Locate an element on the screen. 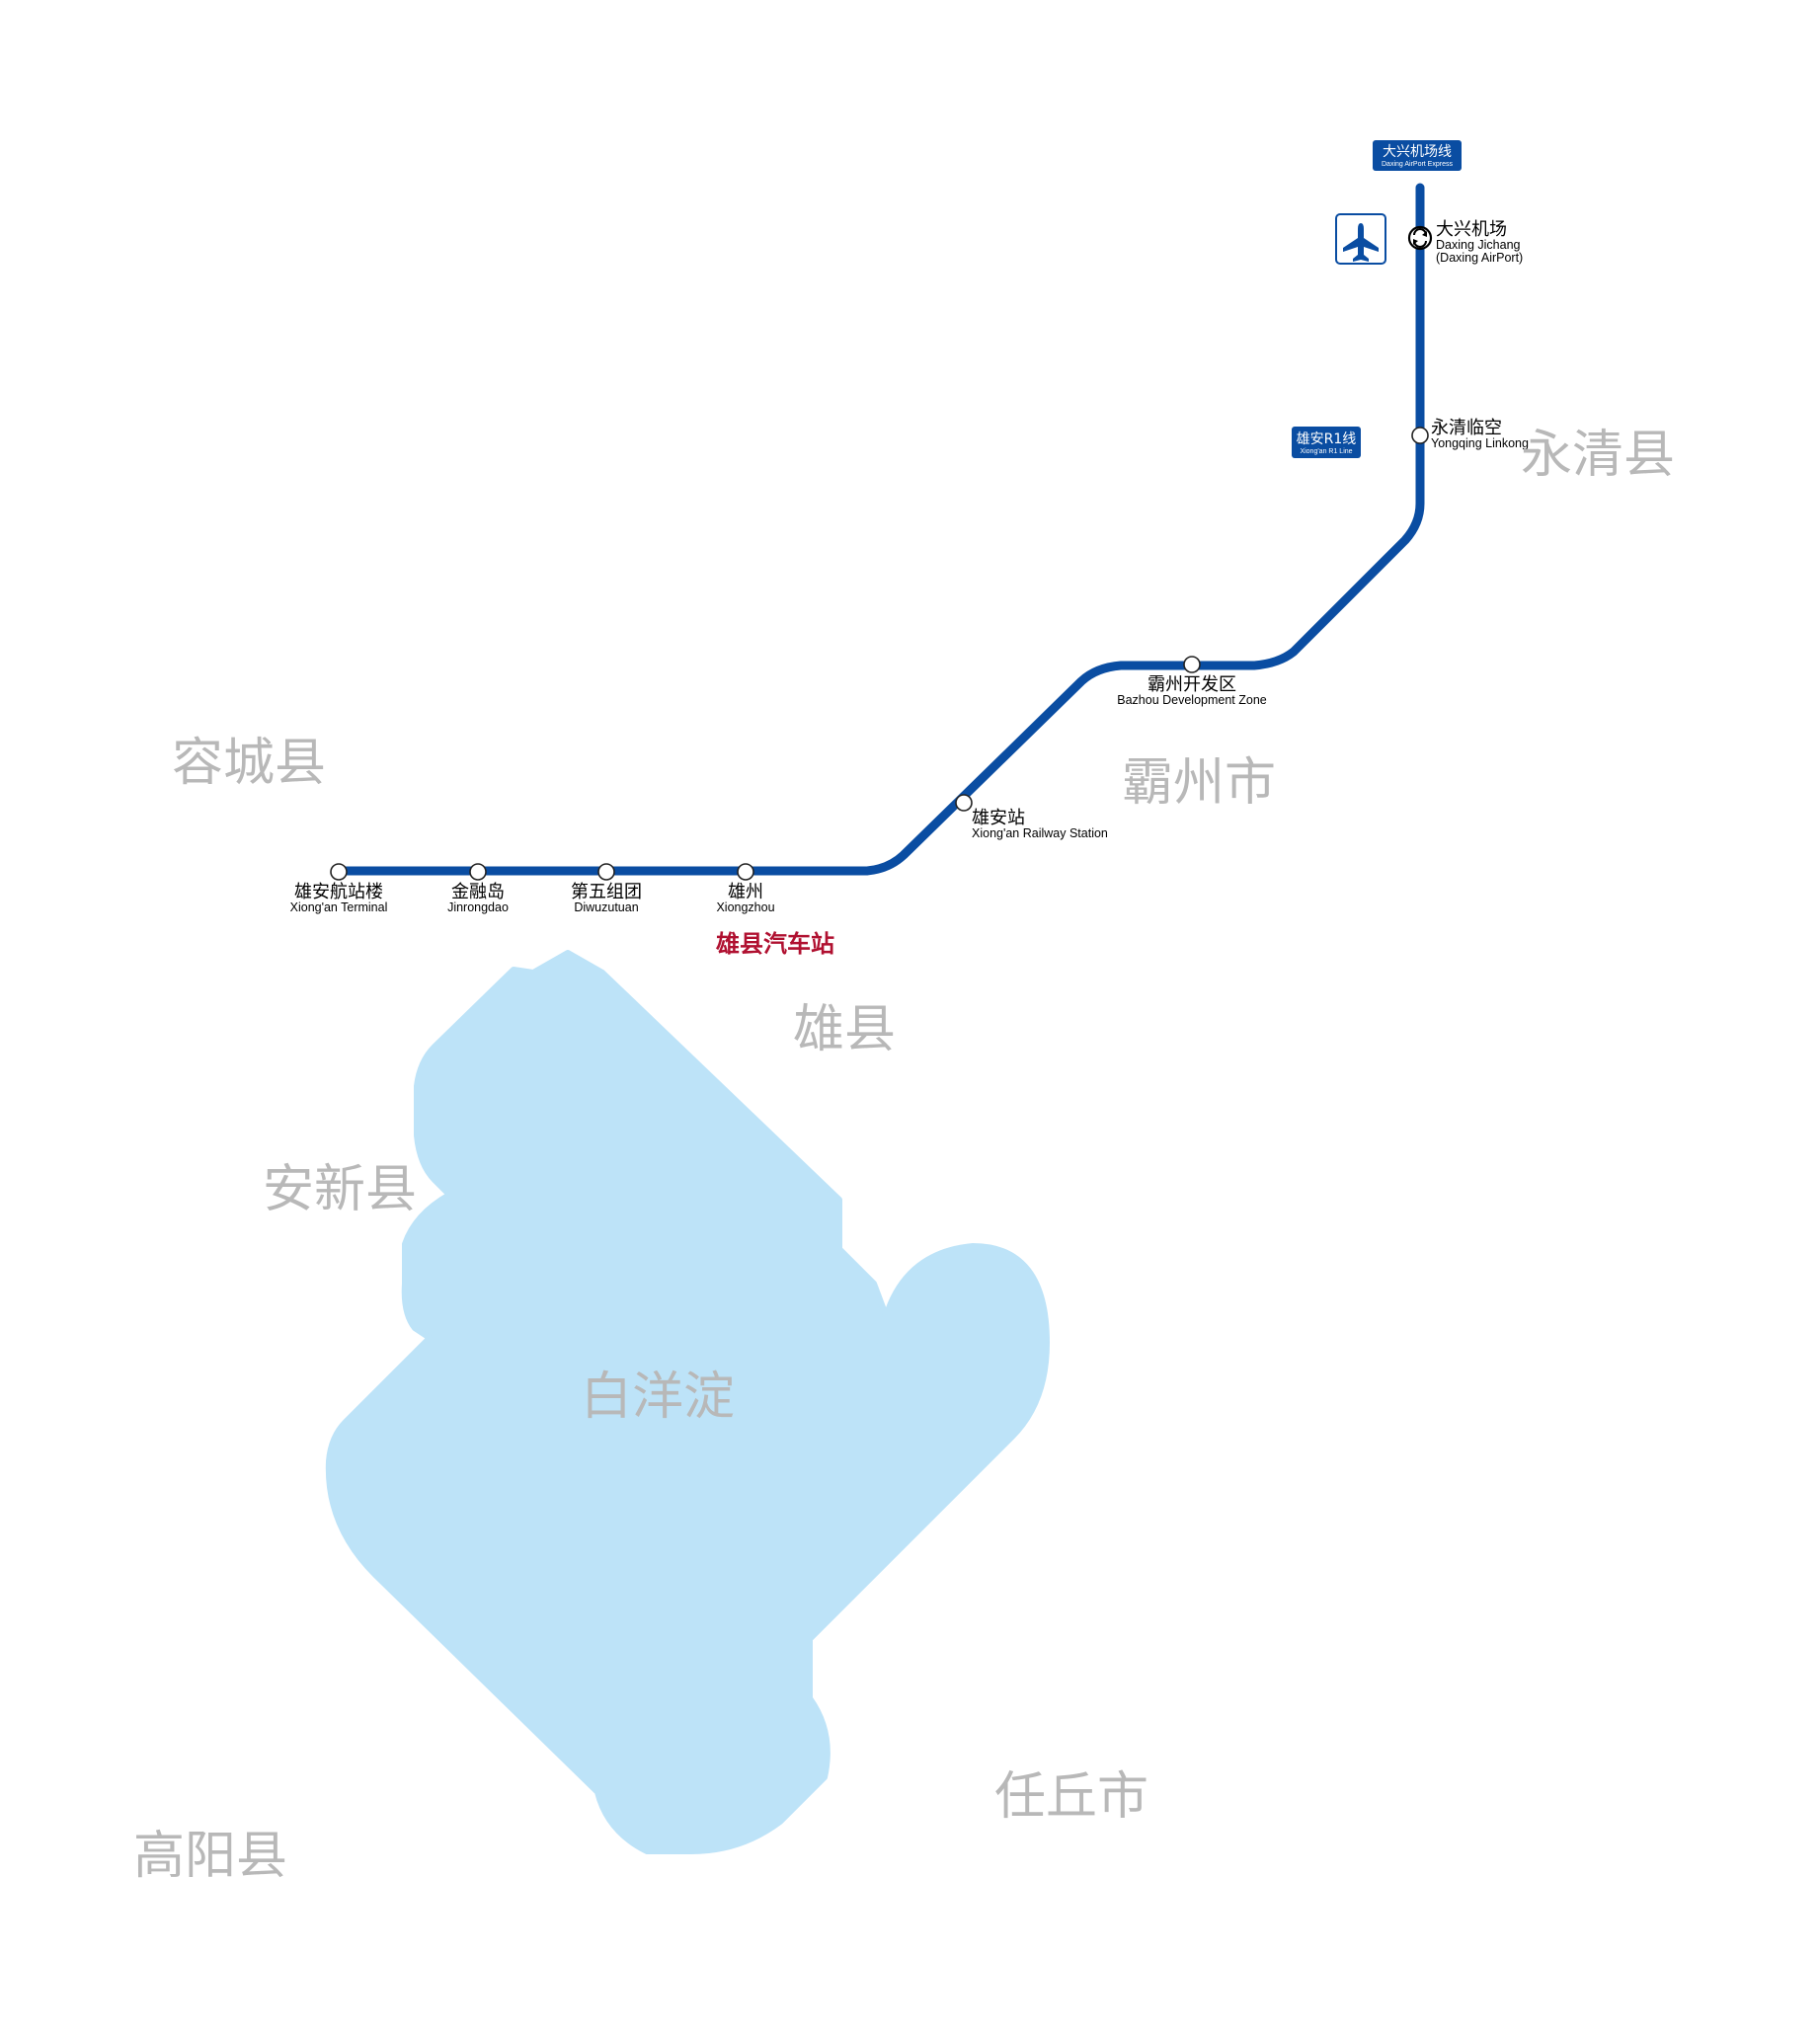 The image size is (1820, 2034). station-bazhou: 霸州开发区 Bazhou Development Zone is located at coordinates (1192, 681).